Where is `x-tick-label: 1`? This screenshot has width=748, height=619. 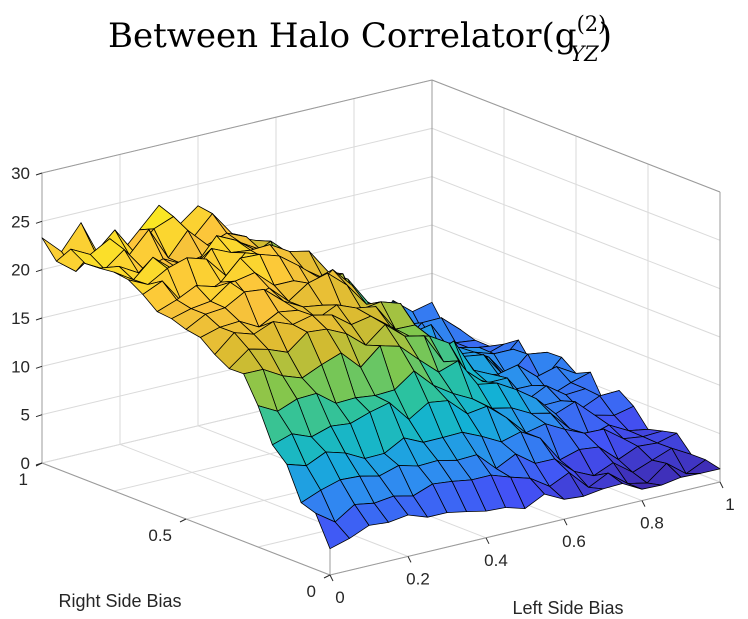
x-tick-label: 1 is located at coordinates (729, 504).